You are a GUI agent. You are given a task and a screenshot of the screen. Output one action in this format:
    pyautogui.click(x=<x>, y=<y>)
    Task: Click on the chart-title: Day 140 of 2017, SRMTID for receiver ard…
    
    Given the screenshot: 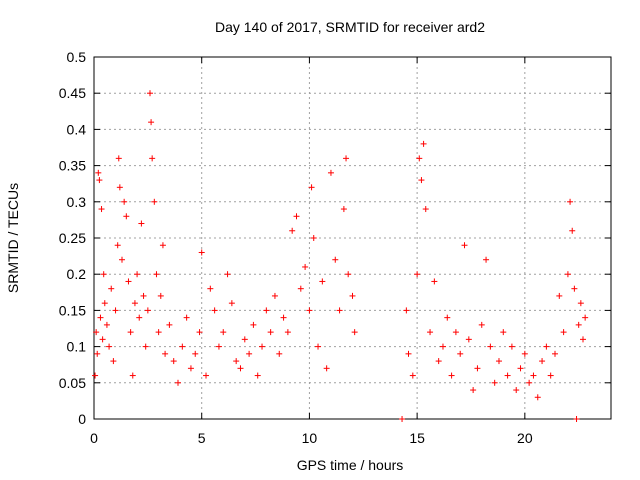 What is the action you would take?
    pyautogui.click(x=350, y=27)
    